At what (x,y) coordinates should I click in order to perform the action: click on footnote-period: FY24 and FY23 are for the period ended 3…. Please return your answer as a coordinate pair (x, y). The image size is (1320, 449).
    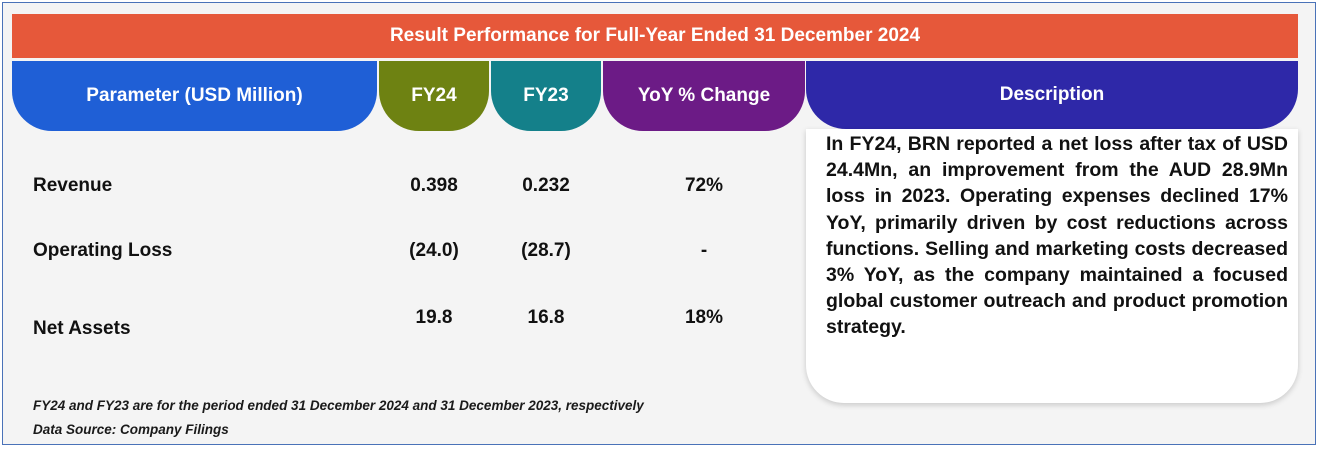
    Looking at the image, I should click on (338, 405).